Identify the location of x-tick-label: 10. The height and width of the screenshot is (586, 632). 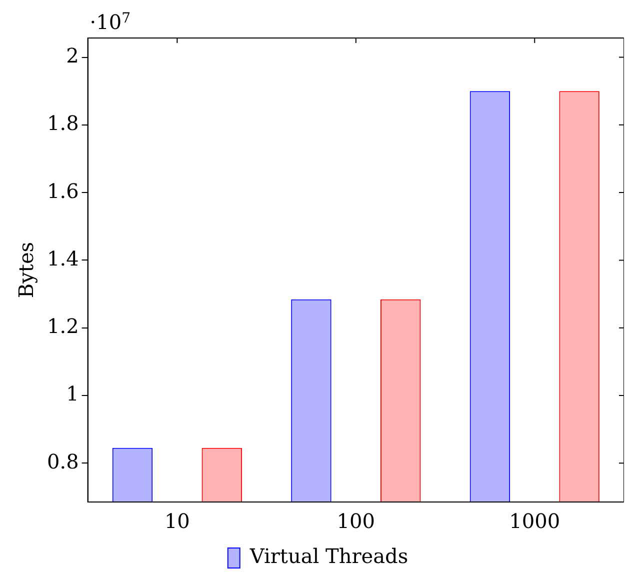
(177, 521).